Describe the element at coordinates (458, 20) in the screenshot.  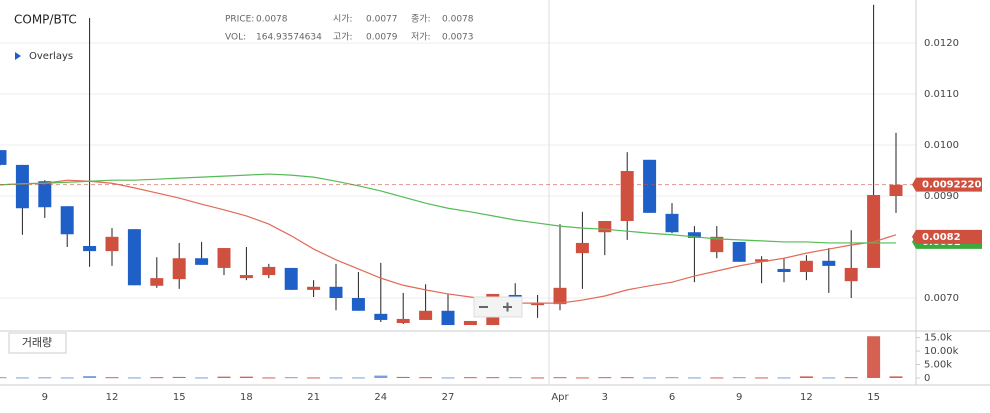
I see `stat-value: 0.0078` at that location.